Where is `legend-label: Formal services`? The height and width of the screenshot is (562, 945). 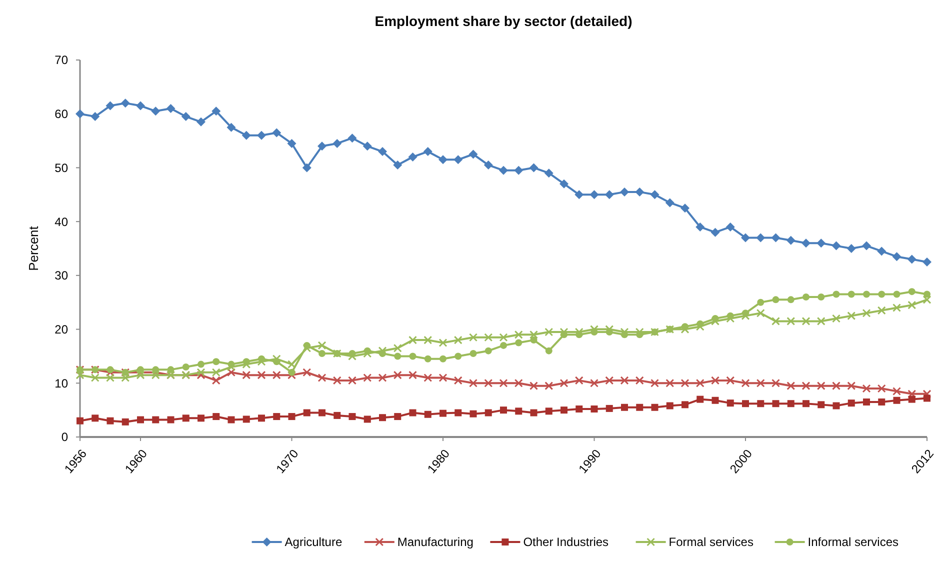 legend-label: Formal services is located at coordinates (711, 542).